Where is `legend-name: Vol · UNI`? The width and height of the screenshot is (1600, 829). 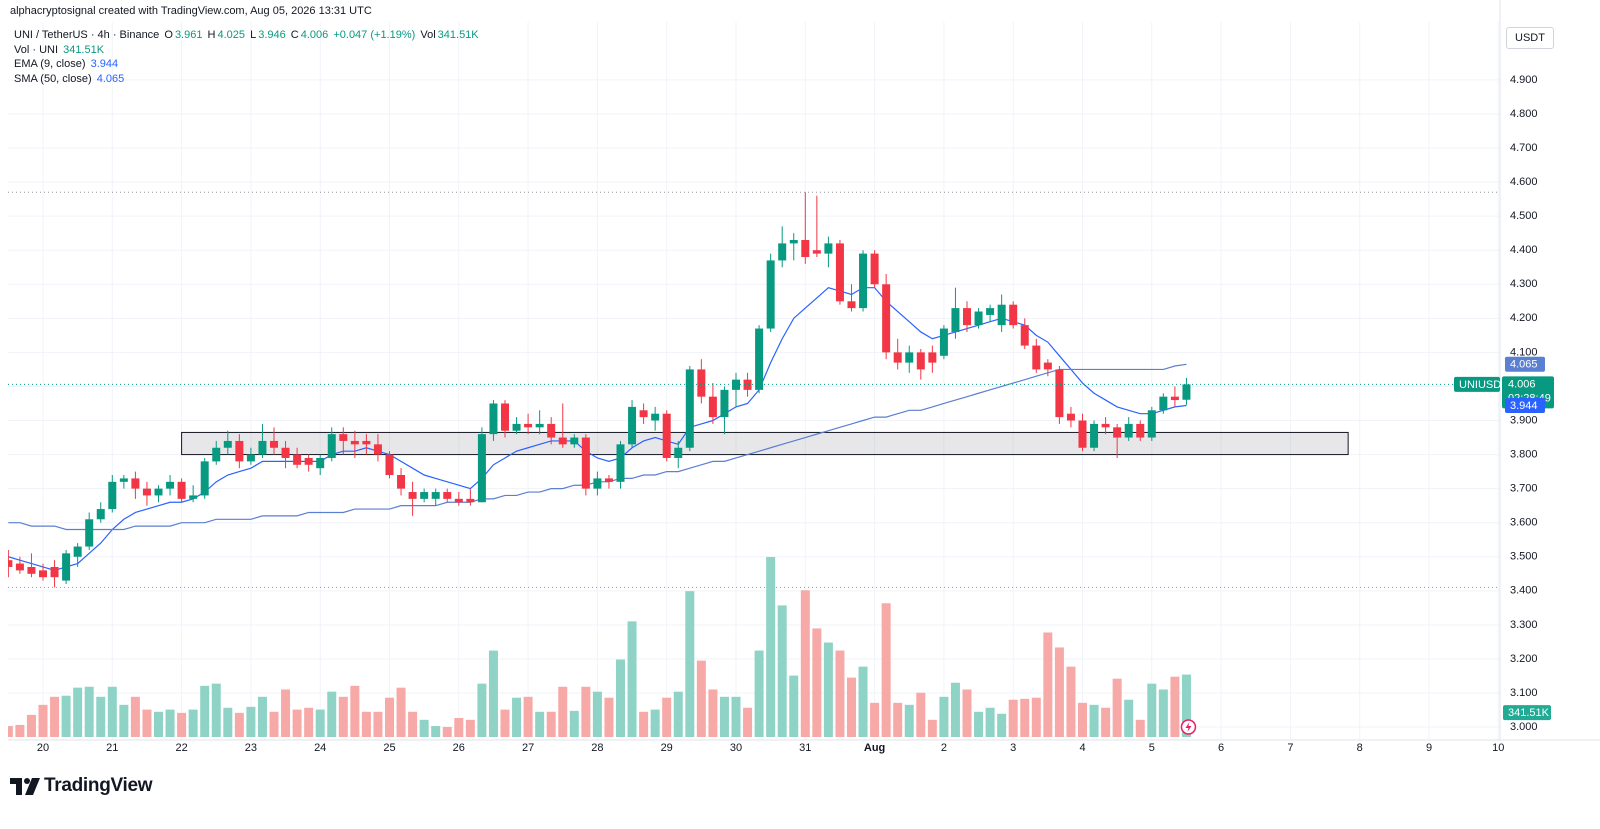
legend-name: Vol · UNI is located at coordinates (36, 50).